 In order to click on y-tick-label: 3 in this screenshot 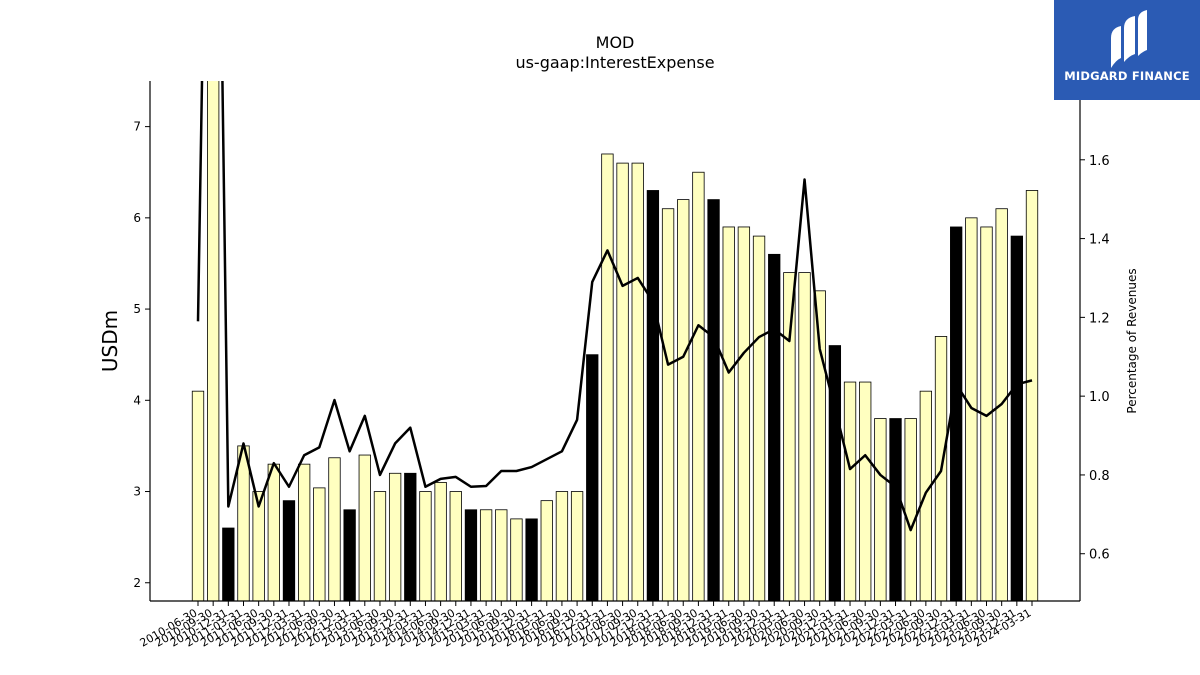, I will do `click(137, 492)`.